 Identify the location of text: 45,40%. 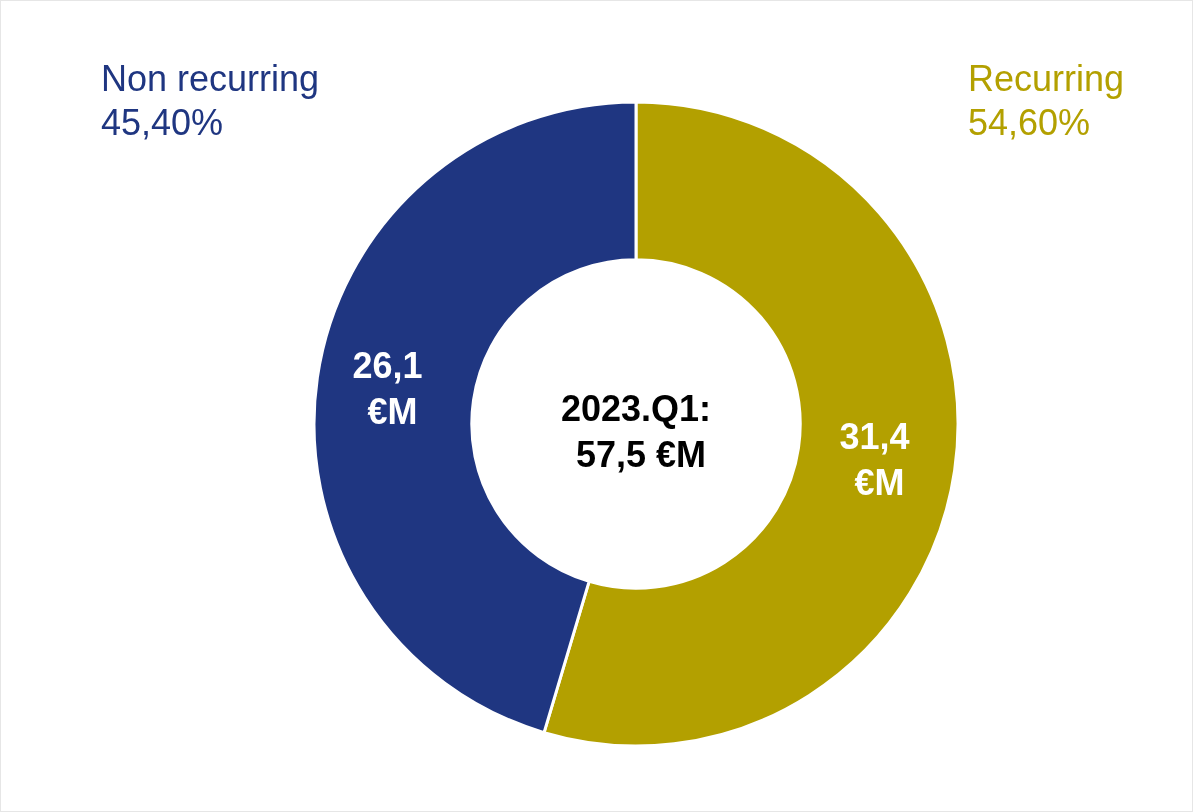
(162, 122).